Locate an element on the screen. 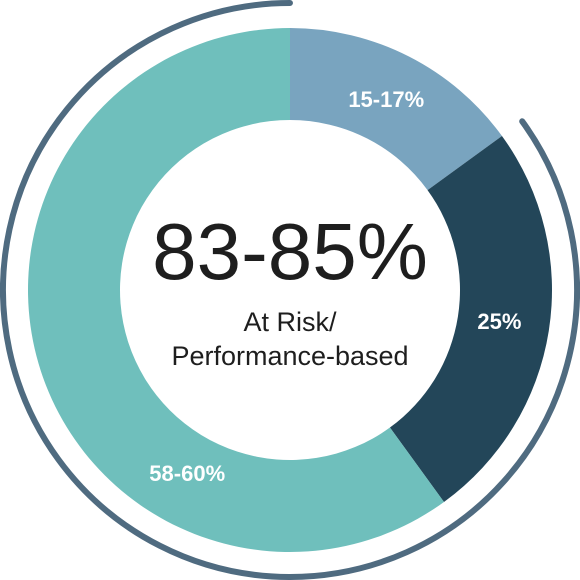 Image resolution: width=580 pixels, height=580 pixels. value-label: 25% is located at coordinates (499, 321).